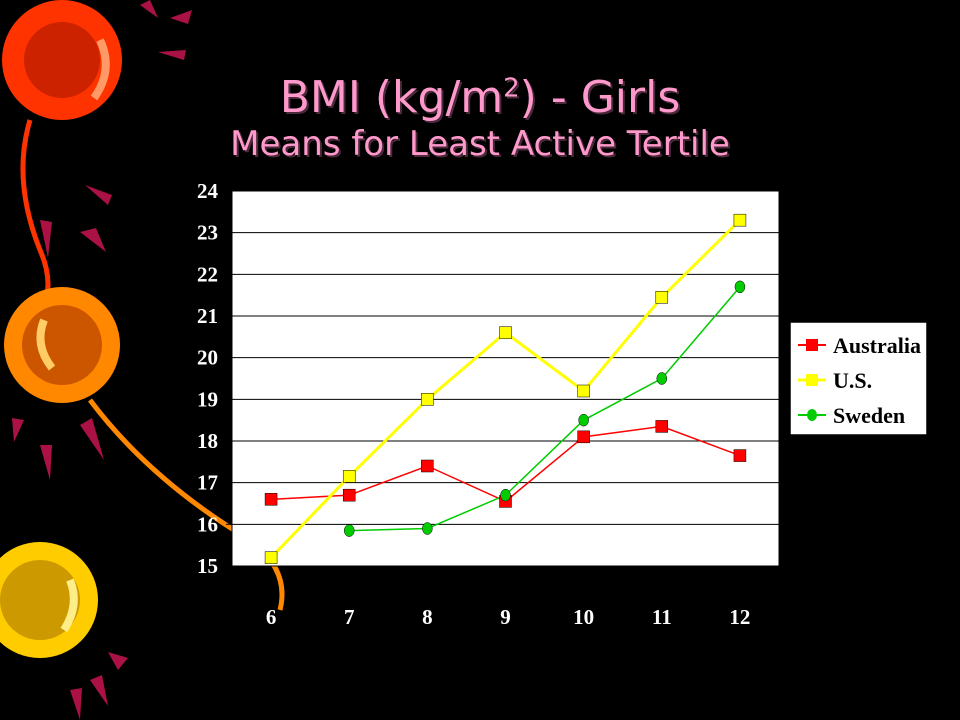  I want to click on y-tick-label: 15, so click(207, 566).